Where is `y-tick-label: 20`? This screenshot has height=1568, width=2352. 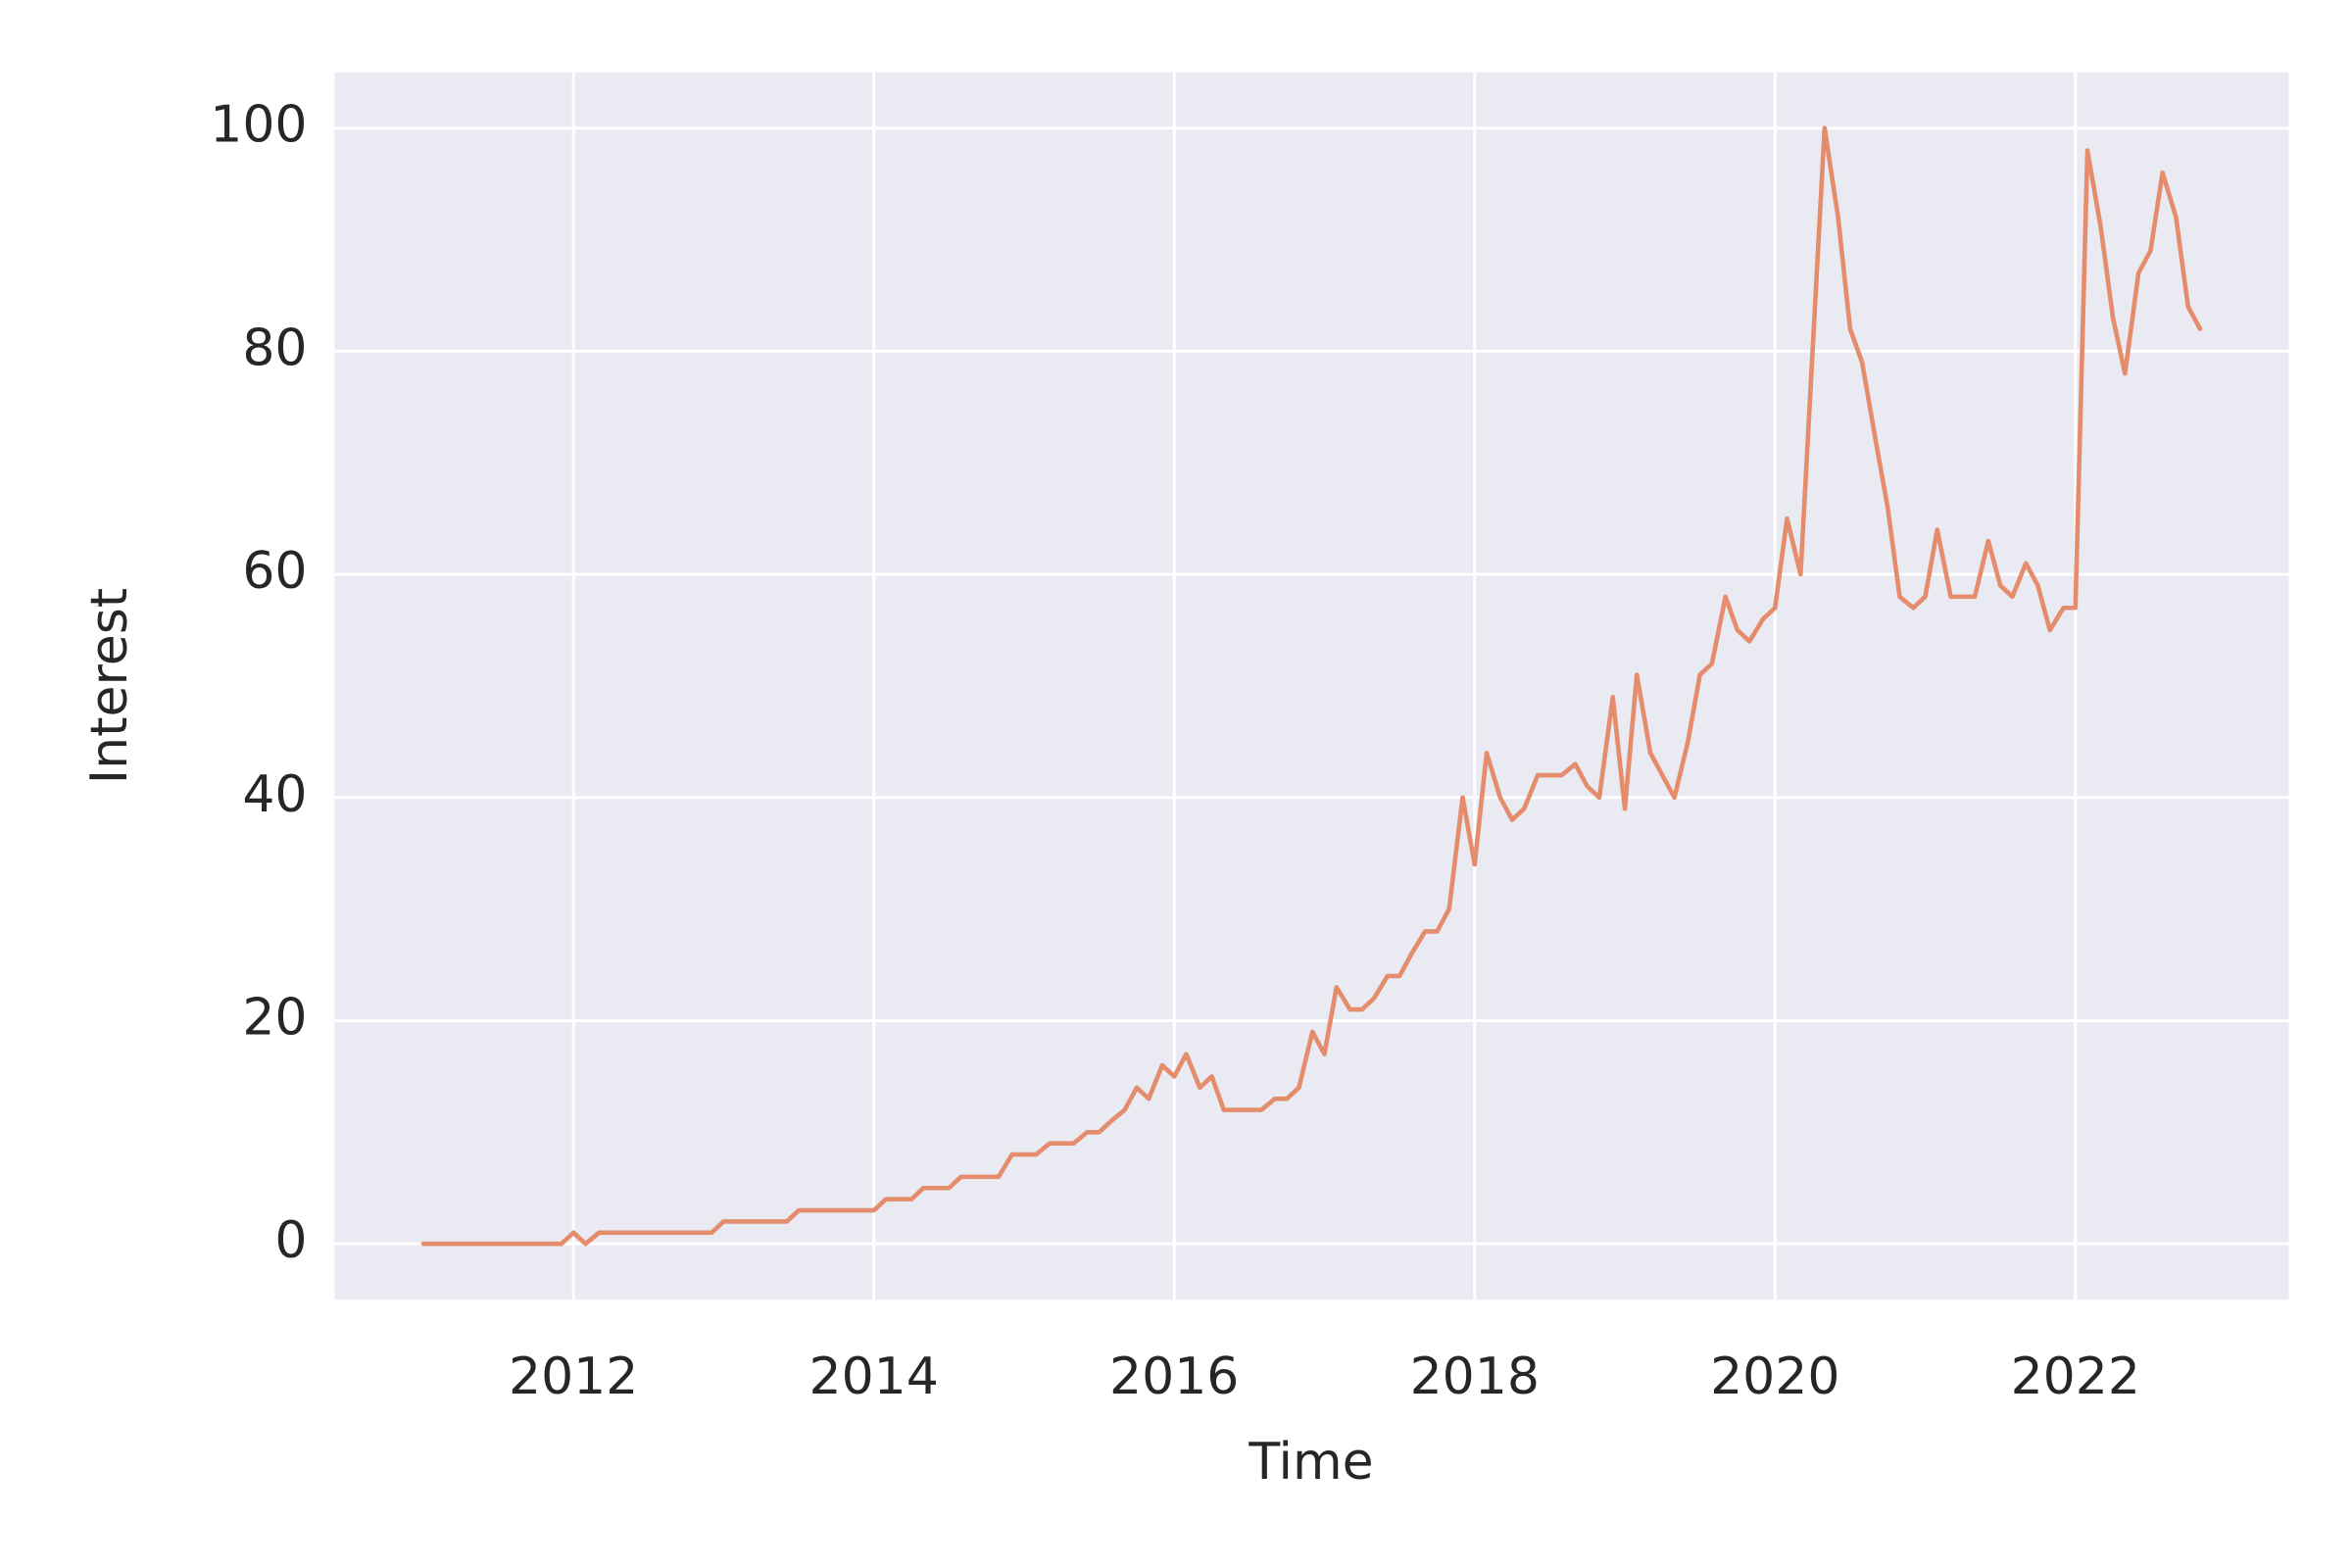
y-tick-label: 20 is located at coordinates (274, 1017).